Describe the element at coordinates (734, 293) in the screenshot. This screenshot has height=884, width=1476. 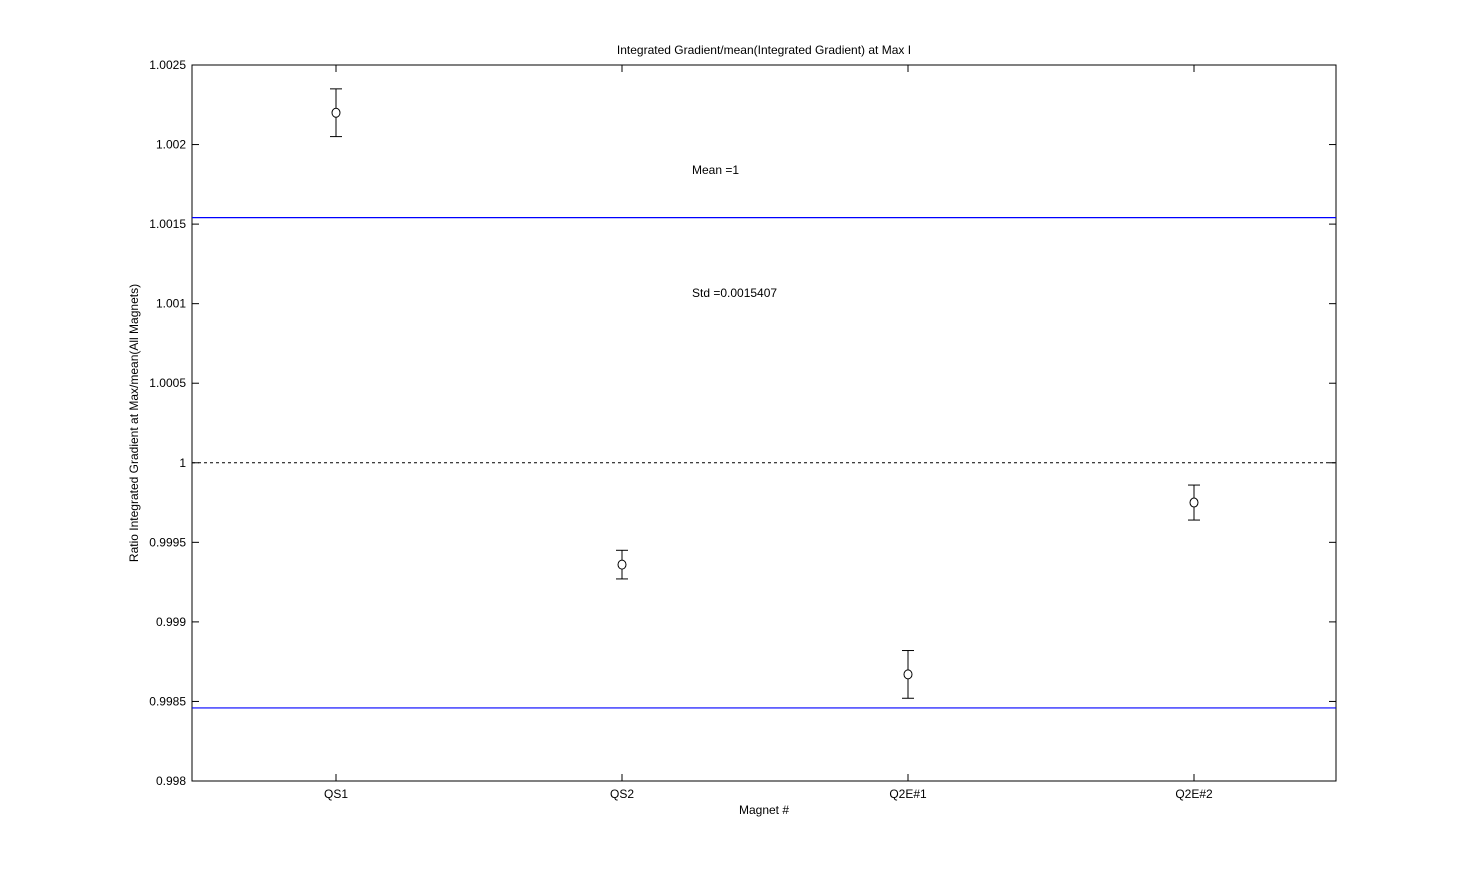
I see `annotation-std: Std =0.0015407` at that location.